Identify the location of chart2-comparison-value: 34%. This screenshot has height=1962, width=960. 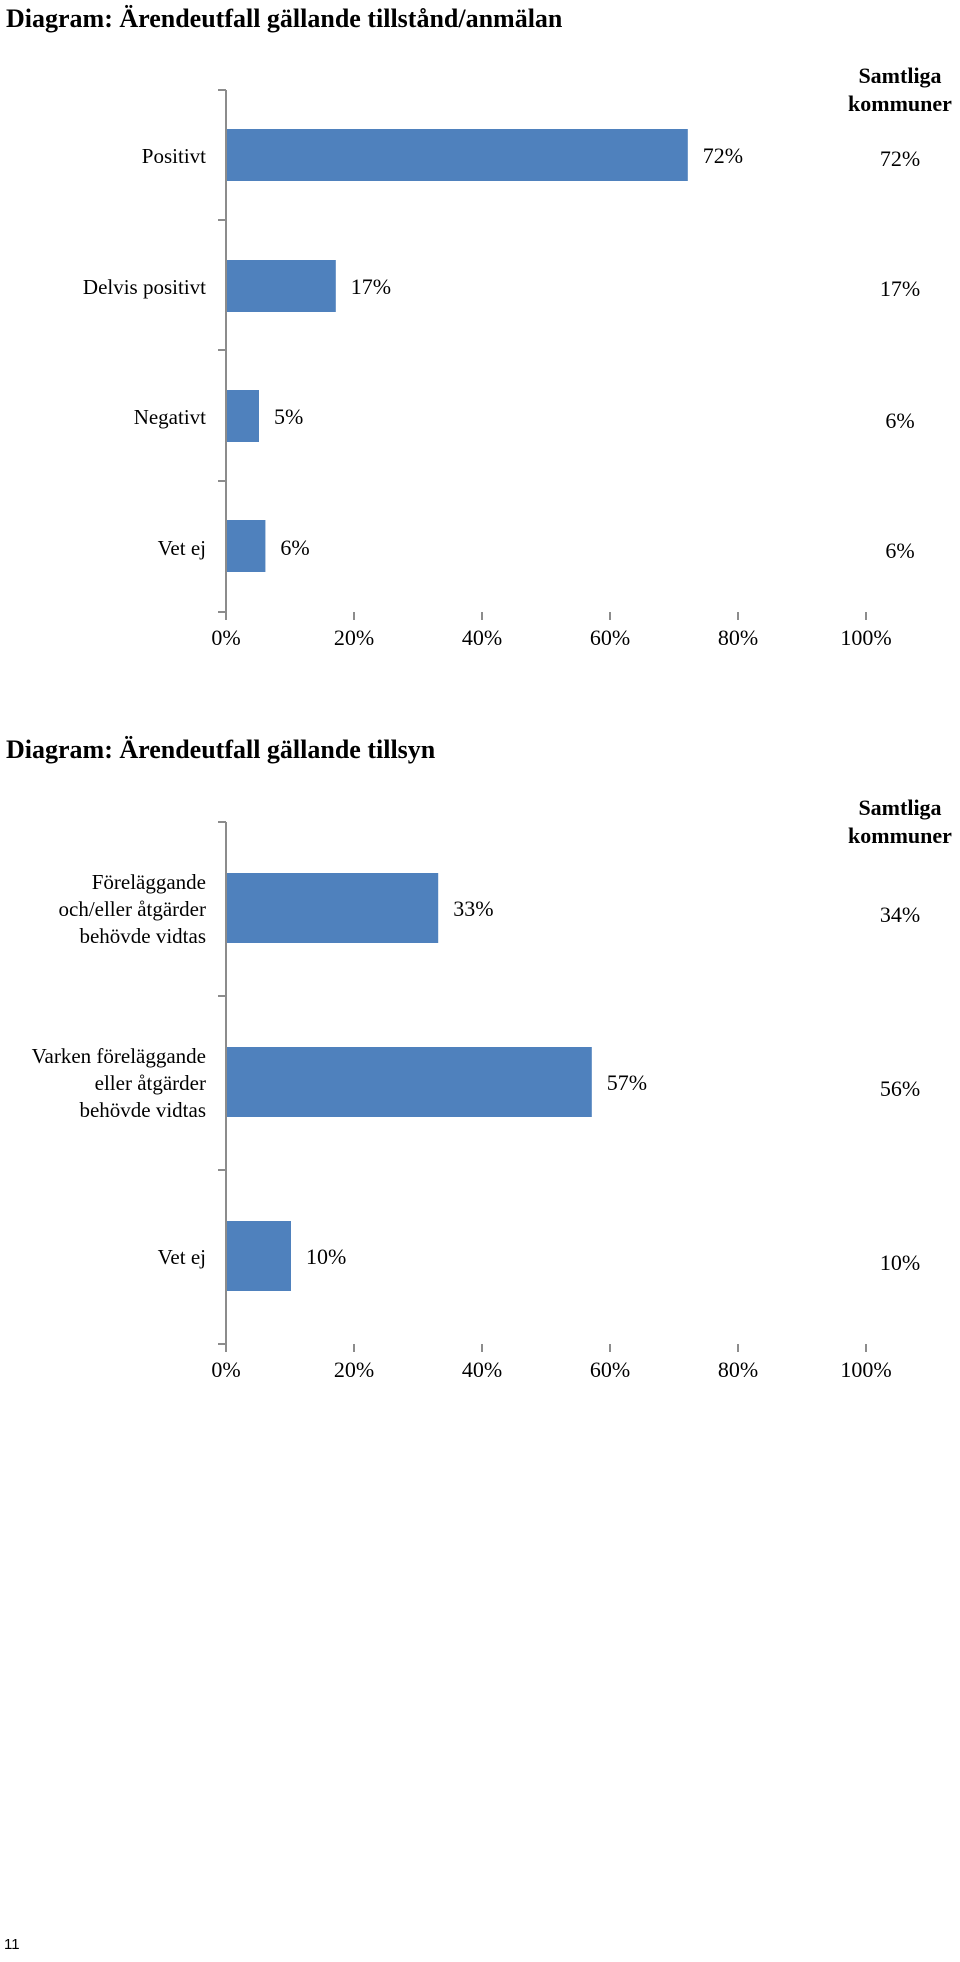
(900, 914).